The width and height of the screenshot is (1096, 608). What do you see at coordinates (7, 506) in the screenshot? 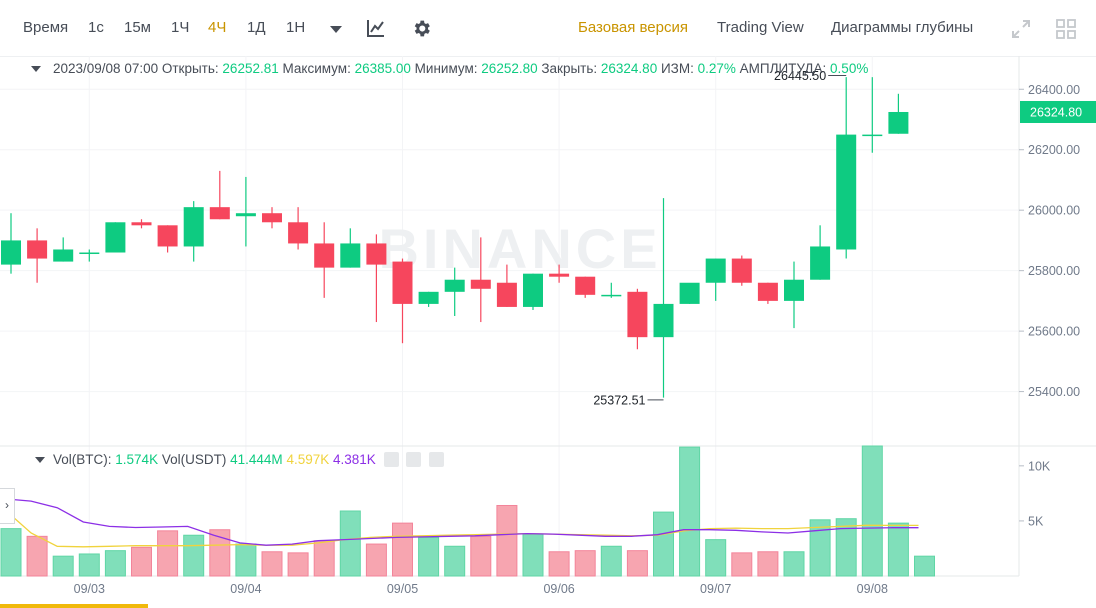
I see `expand-panel-arrow-icon: ›` at bounding box center [7, 506].